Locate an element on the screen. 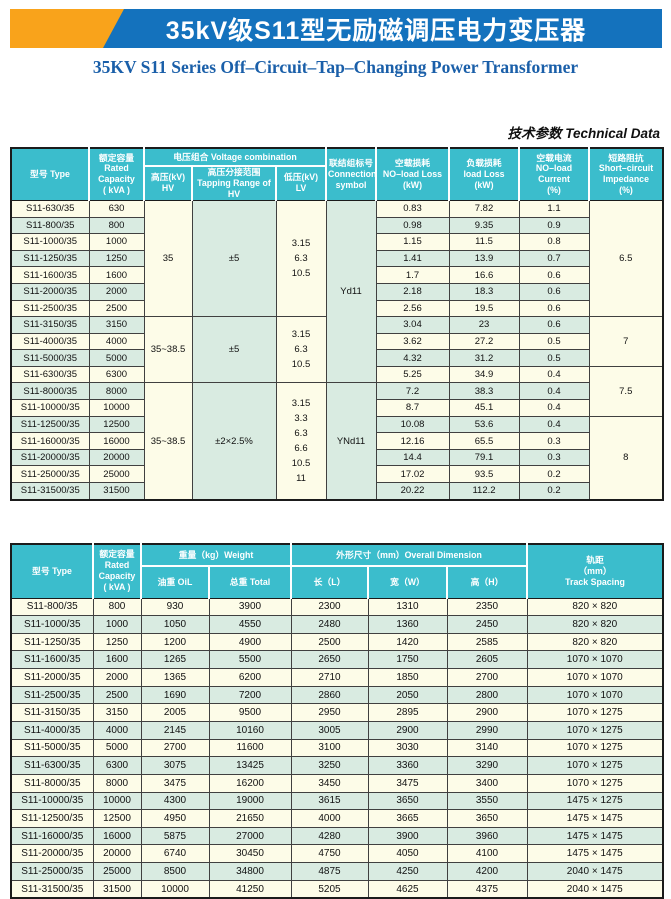 The height and width of the screenshot is (899, 671). type-cell: S11-2500/35 is located at coordinates (50, 308).